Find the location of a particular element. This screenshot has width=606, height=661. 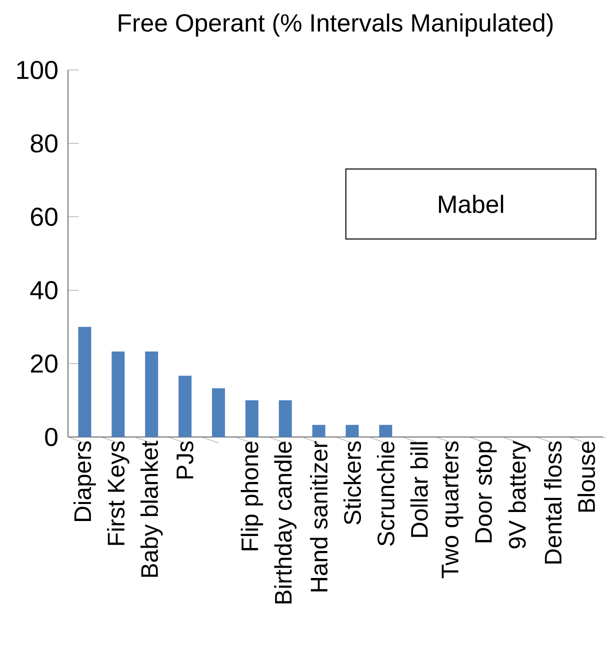

x-tick-label: Birthday candle is located at coordinates (285, 523).